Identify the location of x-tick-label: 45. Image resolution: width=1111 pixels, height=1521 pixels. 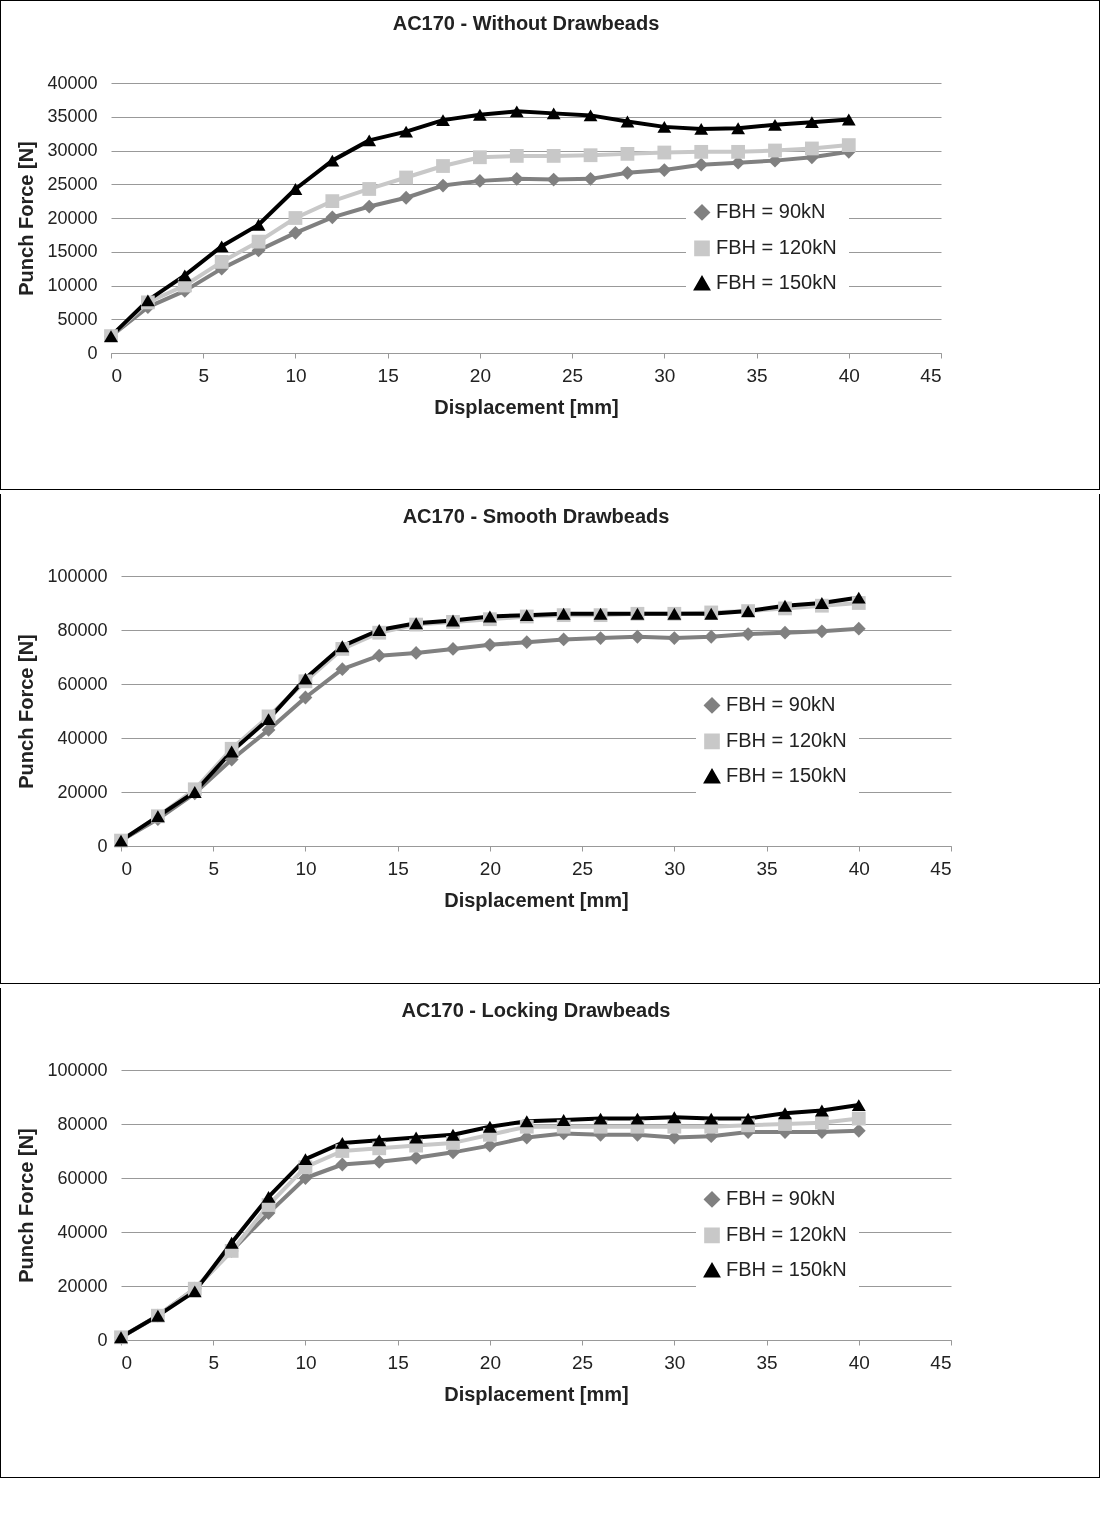
(941, 868).